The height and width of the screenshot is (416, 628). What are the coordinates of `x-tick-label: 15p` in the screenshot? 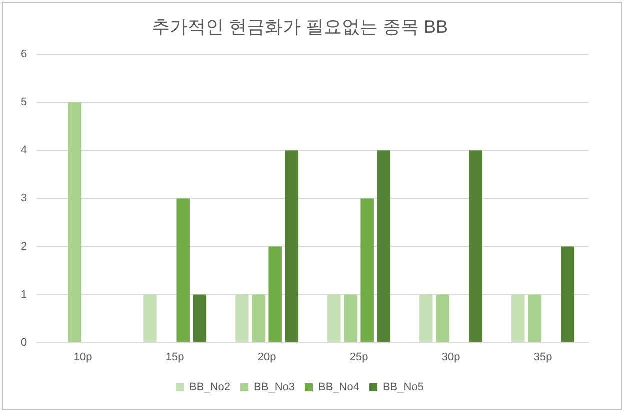 It's located at (175, 357).